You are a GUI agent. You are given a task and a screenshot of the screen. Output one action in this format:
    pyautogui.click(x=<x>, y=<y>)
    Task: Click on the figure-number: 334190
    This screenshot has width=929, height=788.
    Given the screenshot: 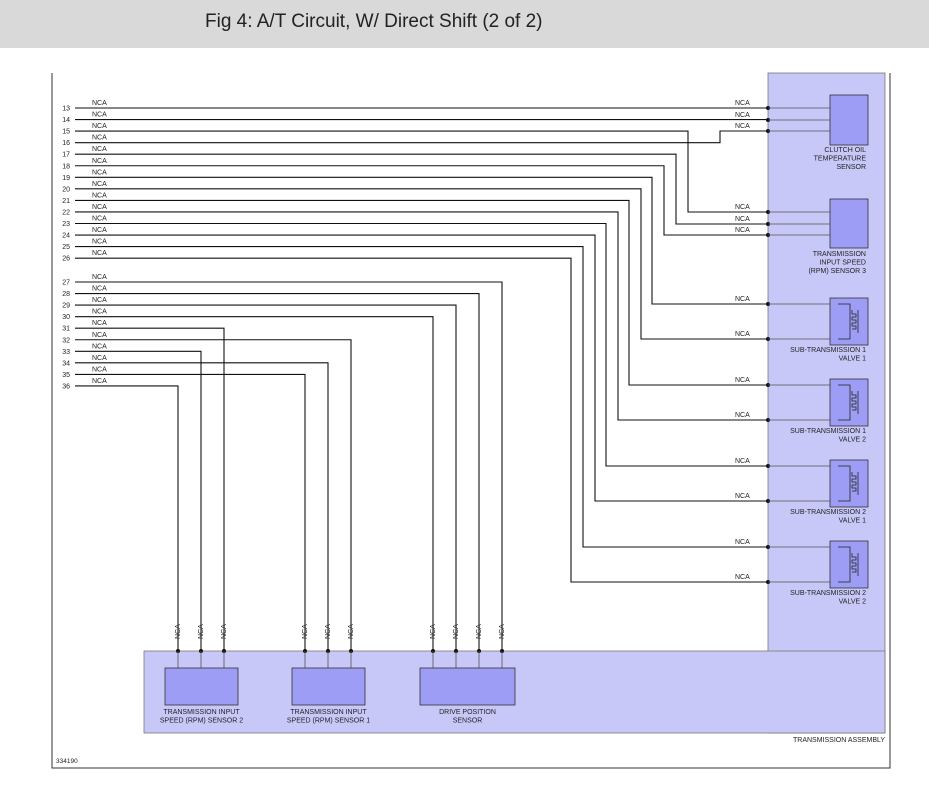 What is the action you would take?
    pyautogui.click(x=67, y=761)
    